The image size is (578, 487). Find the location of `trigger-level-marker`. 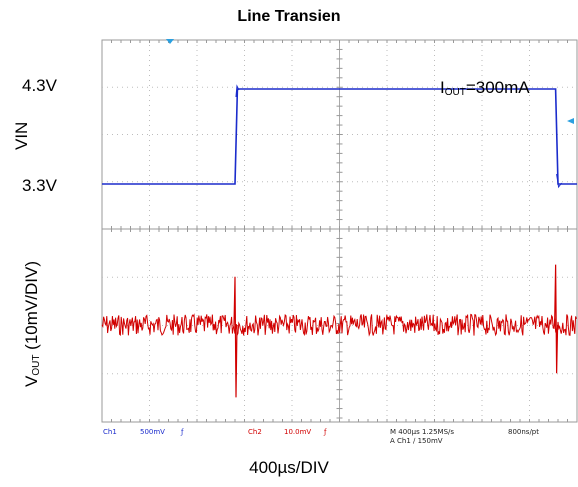

trigger-level-marker is located at coordinates (570, 121).